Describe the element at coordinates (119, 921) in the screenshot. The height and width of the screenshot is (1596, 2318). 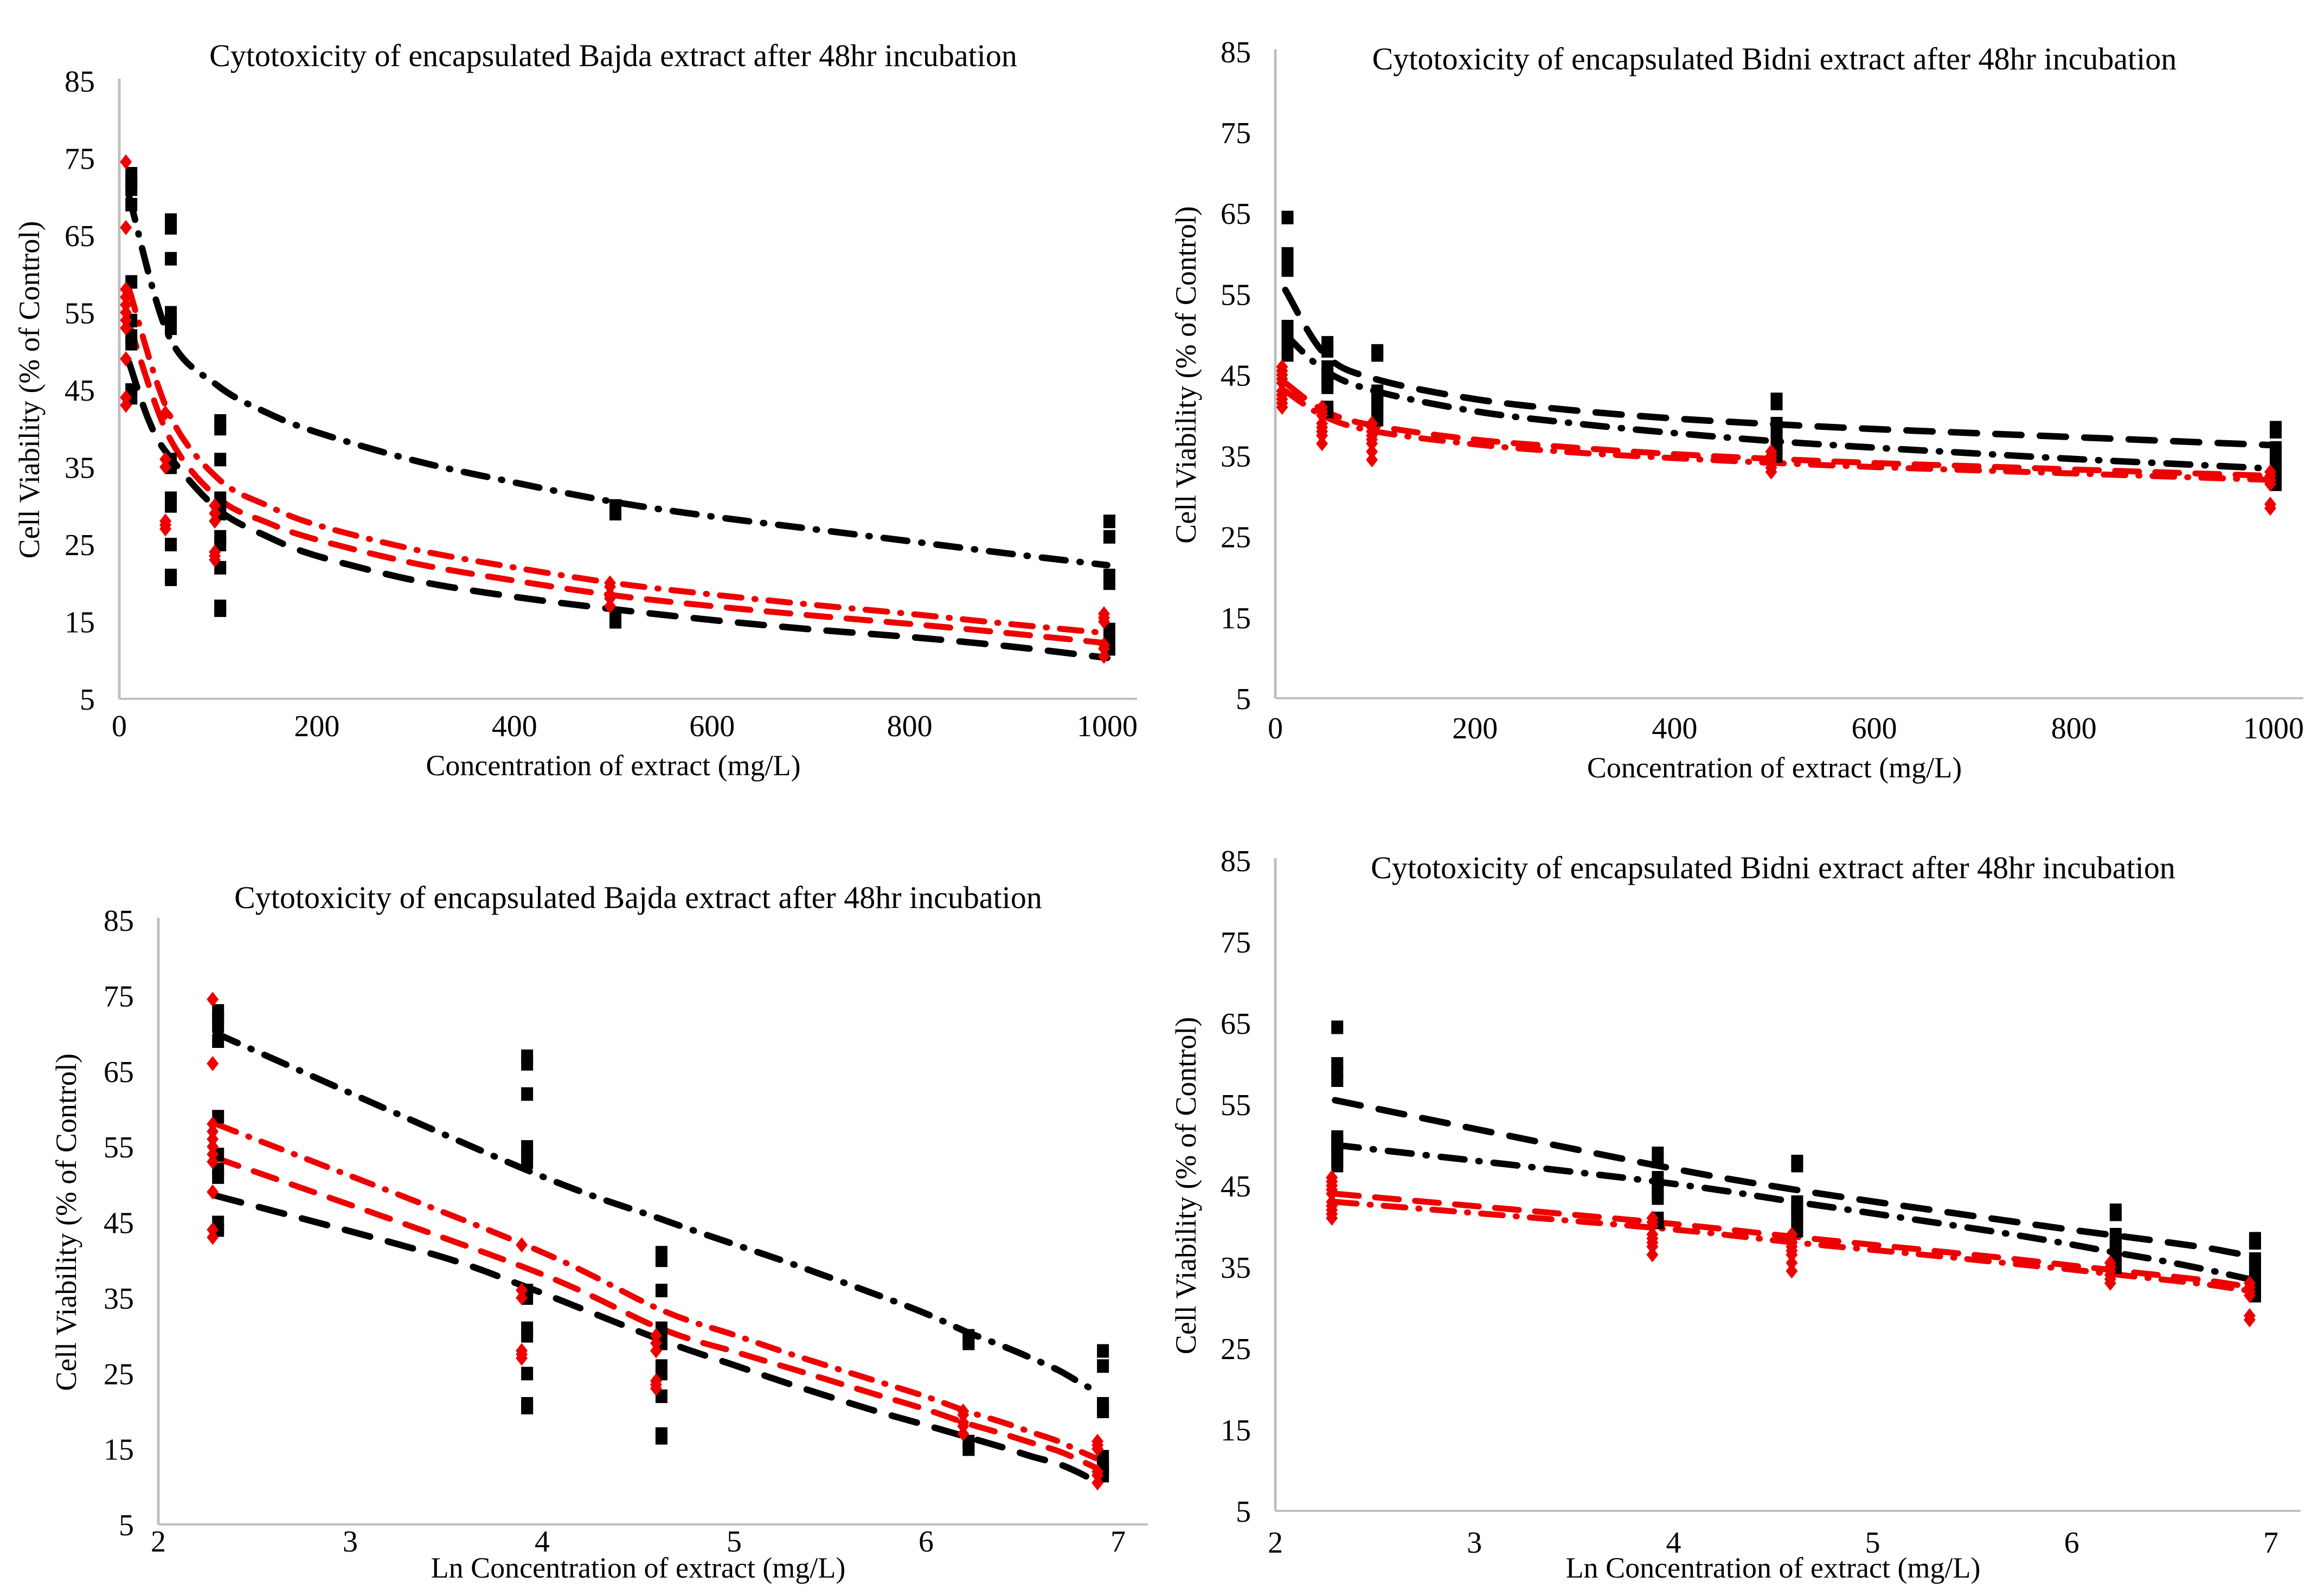
I see `y-tick-label: 85` at that location.